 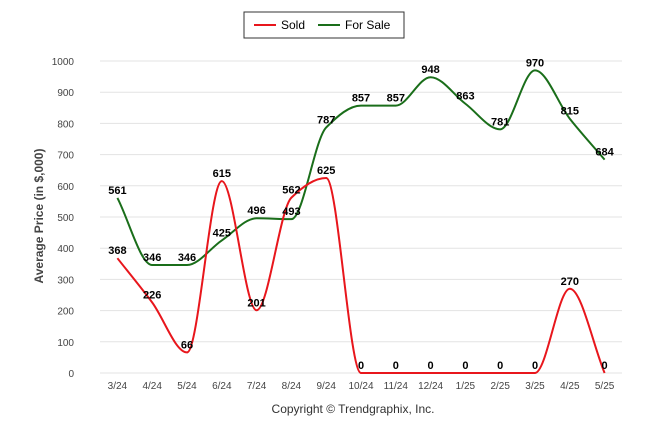 What do you see at coordinates (326, 120) in the screenshot?
I see `data-label-for-sale: 787` at bounding box center [326, 120].